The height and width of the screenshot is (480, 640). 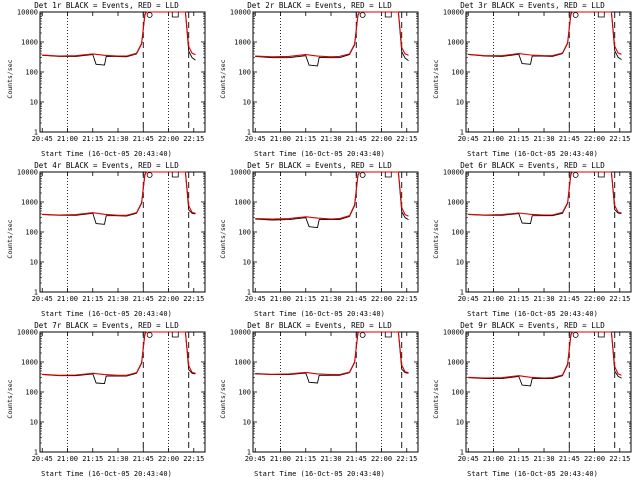 I want to click on panel-title: Det 6r BLACK = Events, RED = LLD, so click(x=532, y=165).